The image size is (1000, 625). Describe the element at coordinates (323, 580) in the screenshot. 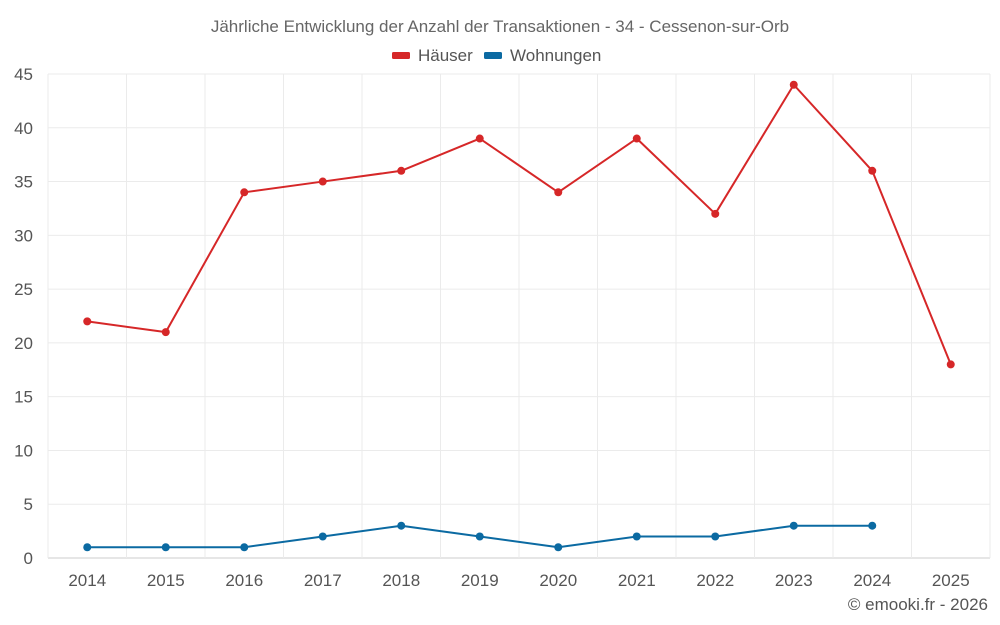

I see `x-tick-label: 2017` at that location.